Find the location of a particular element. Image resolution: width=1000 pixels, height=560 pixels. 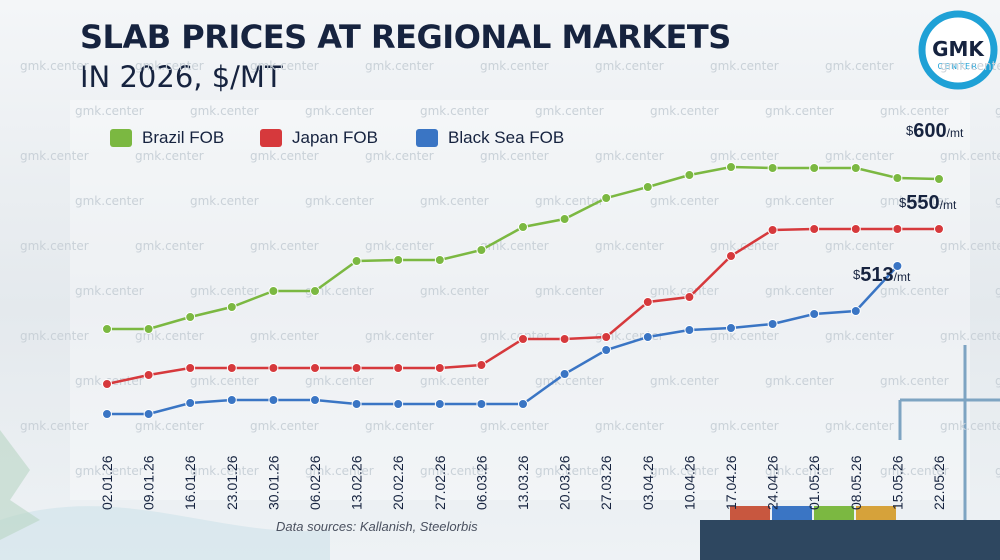

legend-label-brazil: Brazil FOB is located at coordinates (183, 137).